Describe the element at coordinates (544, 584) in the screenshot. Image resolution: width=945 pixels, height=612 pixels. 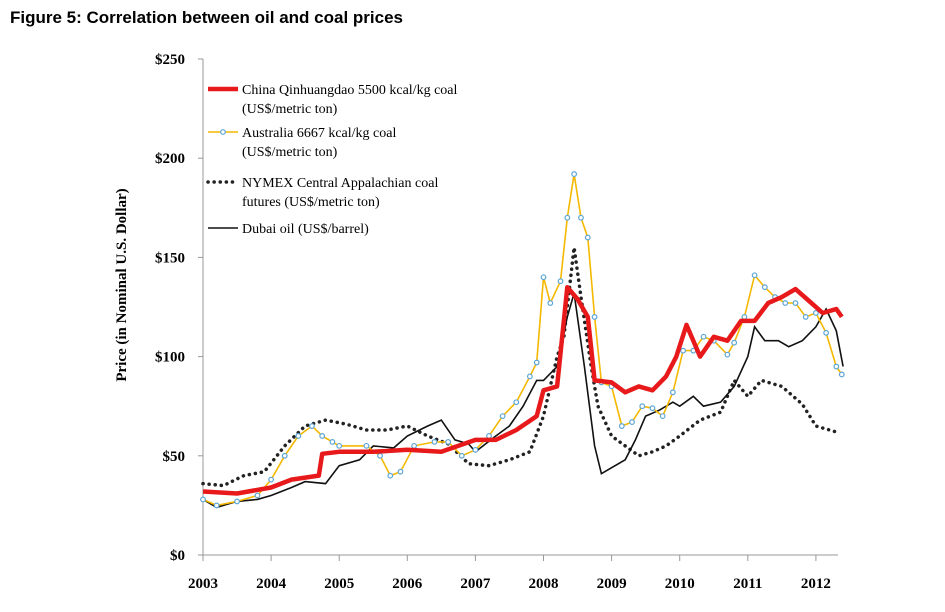
I see `x-tick-label: 2008` at that location.